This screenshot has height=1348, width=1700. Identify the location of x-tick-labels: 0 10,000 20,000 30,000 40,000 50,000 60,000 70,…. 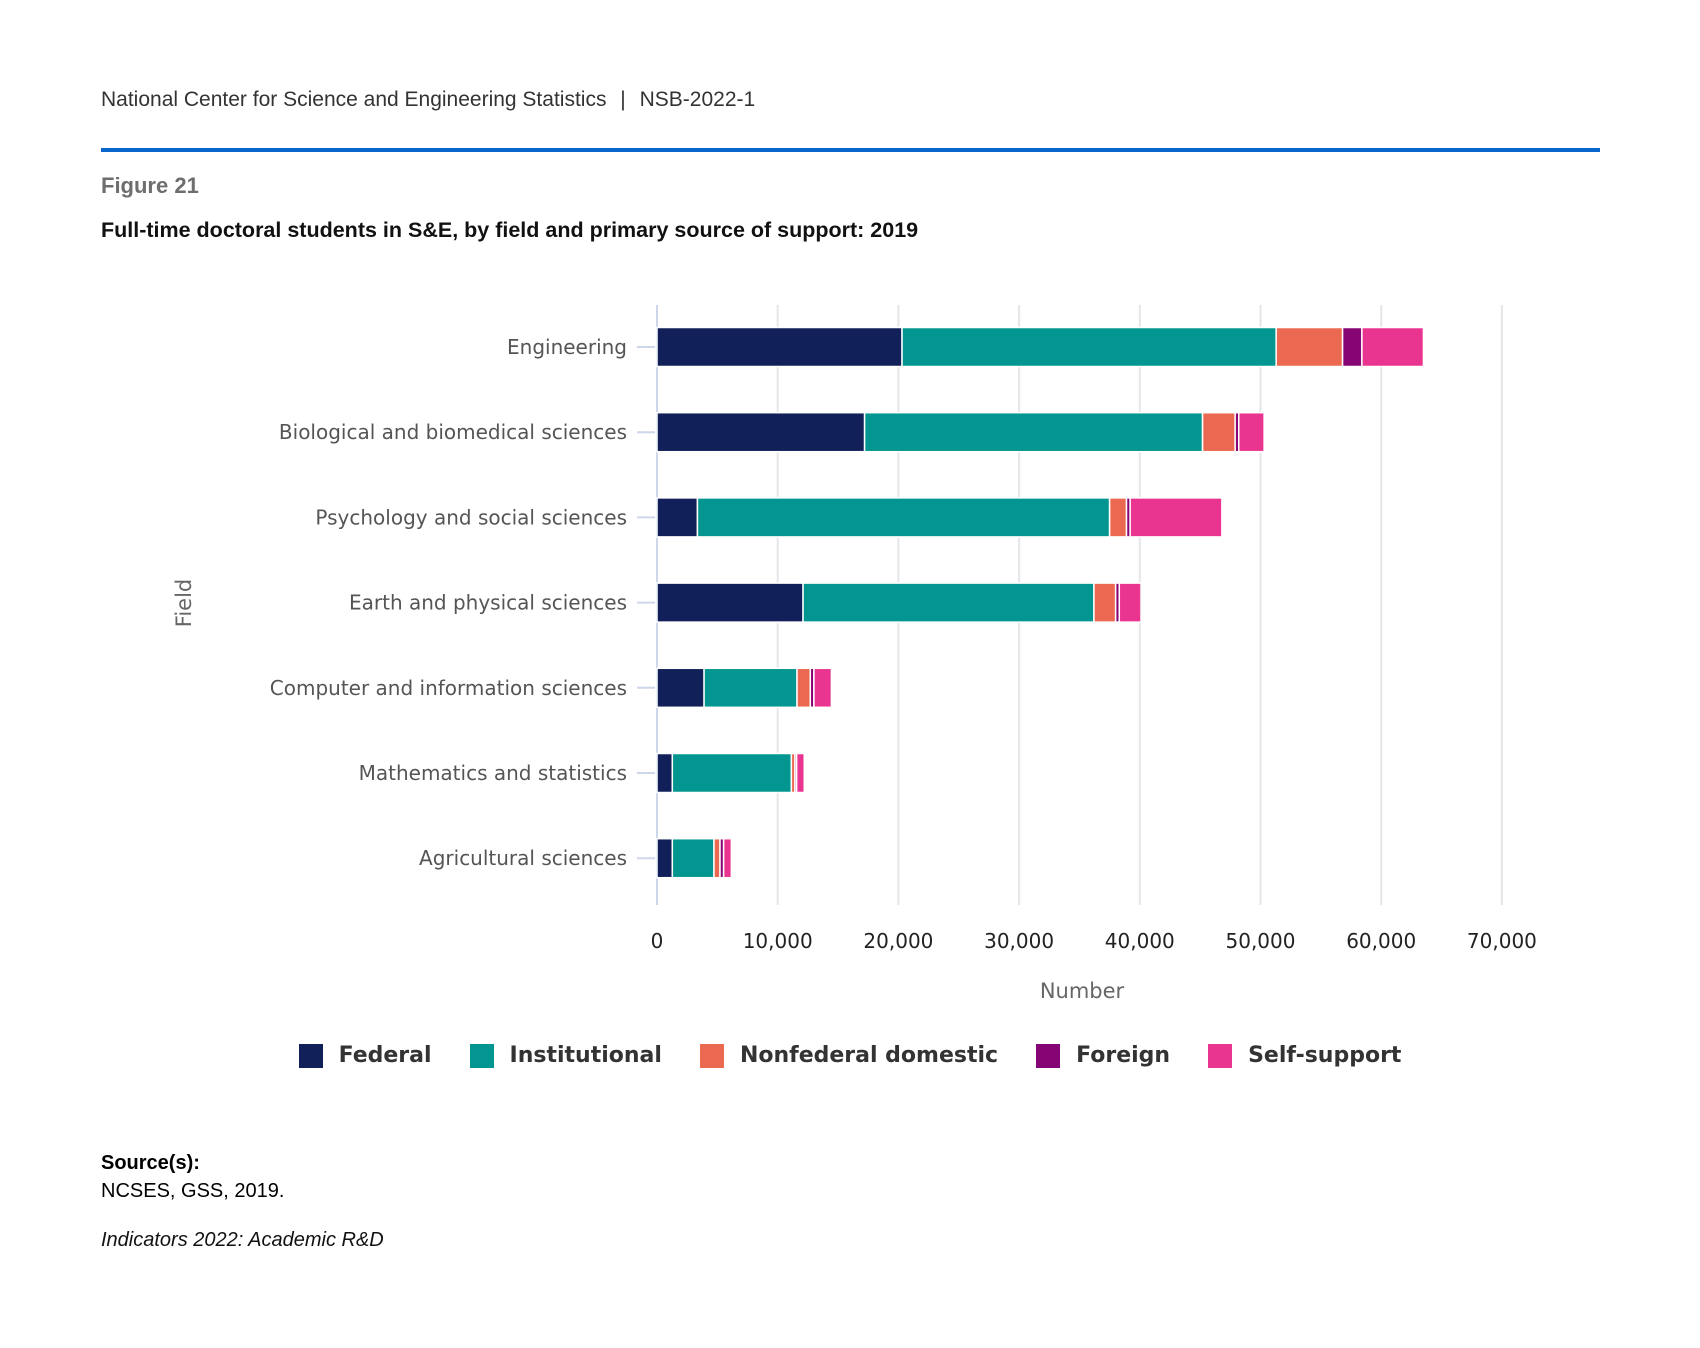
(1094, 941).